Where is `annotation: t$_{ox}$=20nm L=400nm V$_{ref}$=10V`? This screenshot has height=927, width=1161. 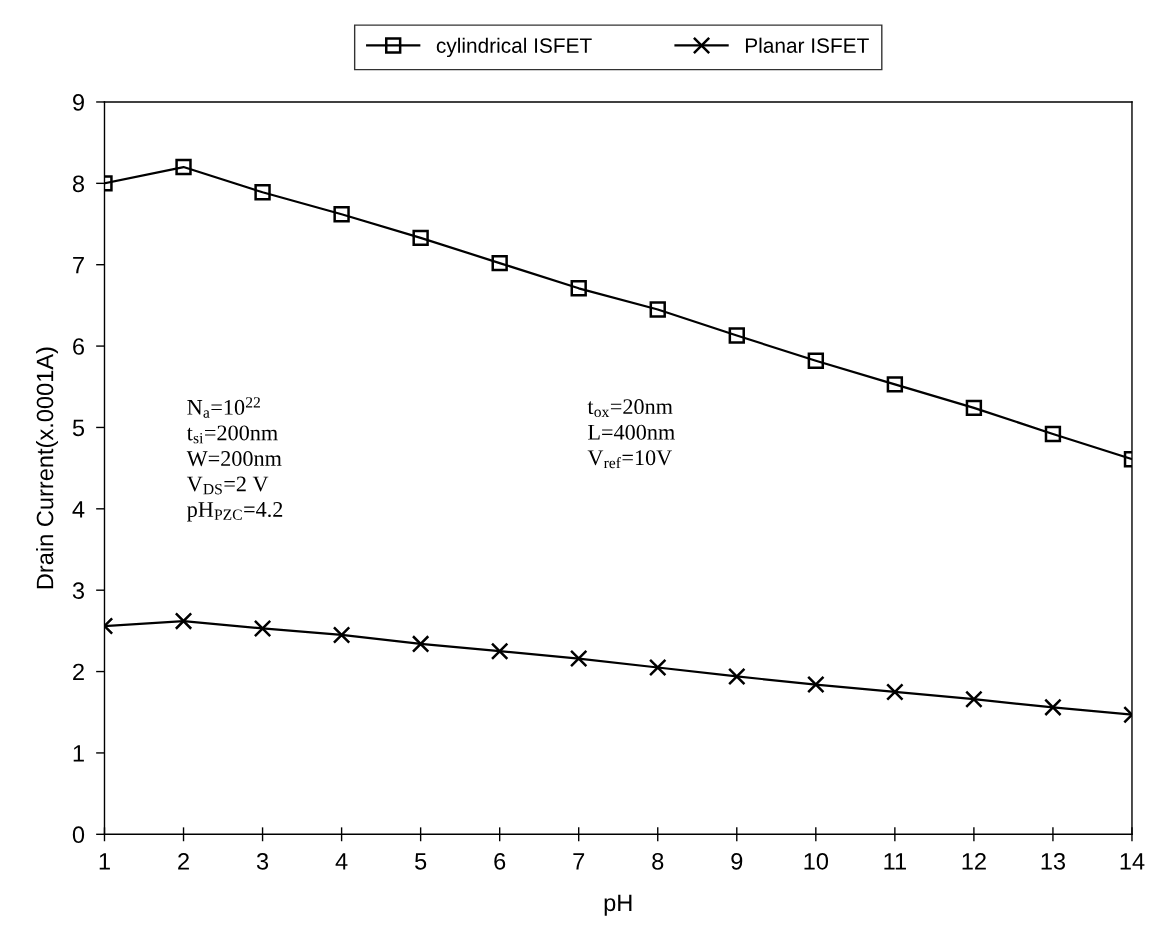
annotation: t$_{ox}$=20nm L=400nm V$_{ref}$=10V is located at coordinates (631, 434).